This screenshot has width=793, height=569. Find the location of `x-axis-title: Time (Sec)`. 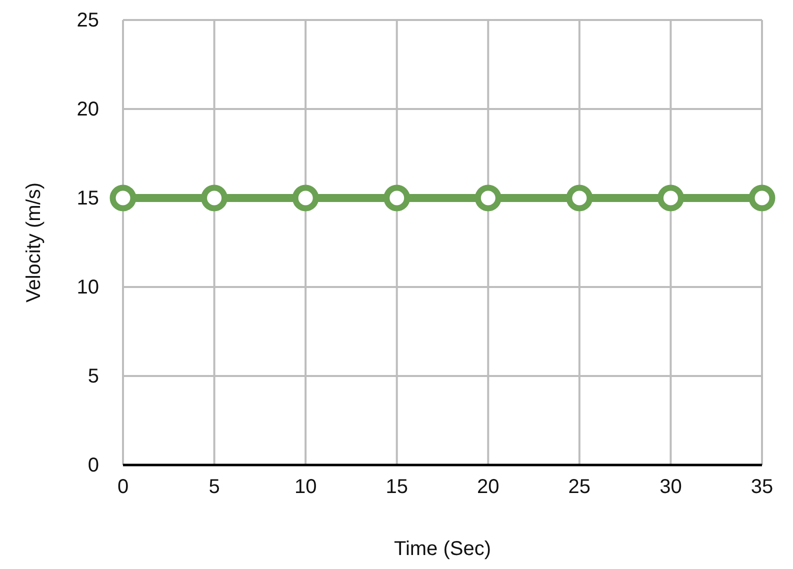

x-axis-title: Time (Sec) is located at coordinates (443, 549).